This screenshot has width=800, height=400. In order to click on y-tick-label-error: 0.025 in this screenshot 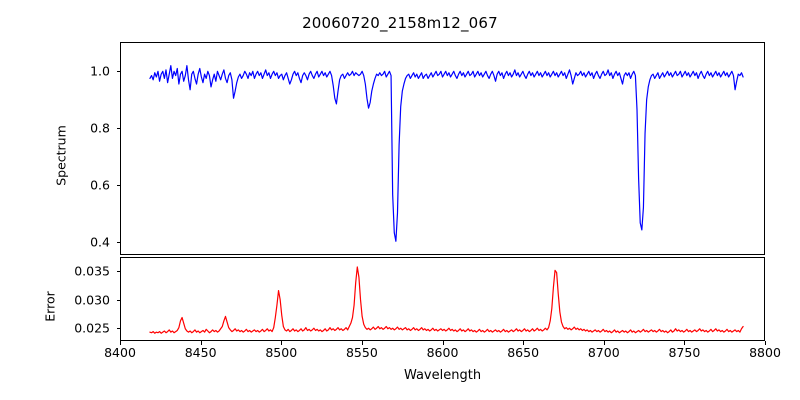, I will do `click(92, 328)`.